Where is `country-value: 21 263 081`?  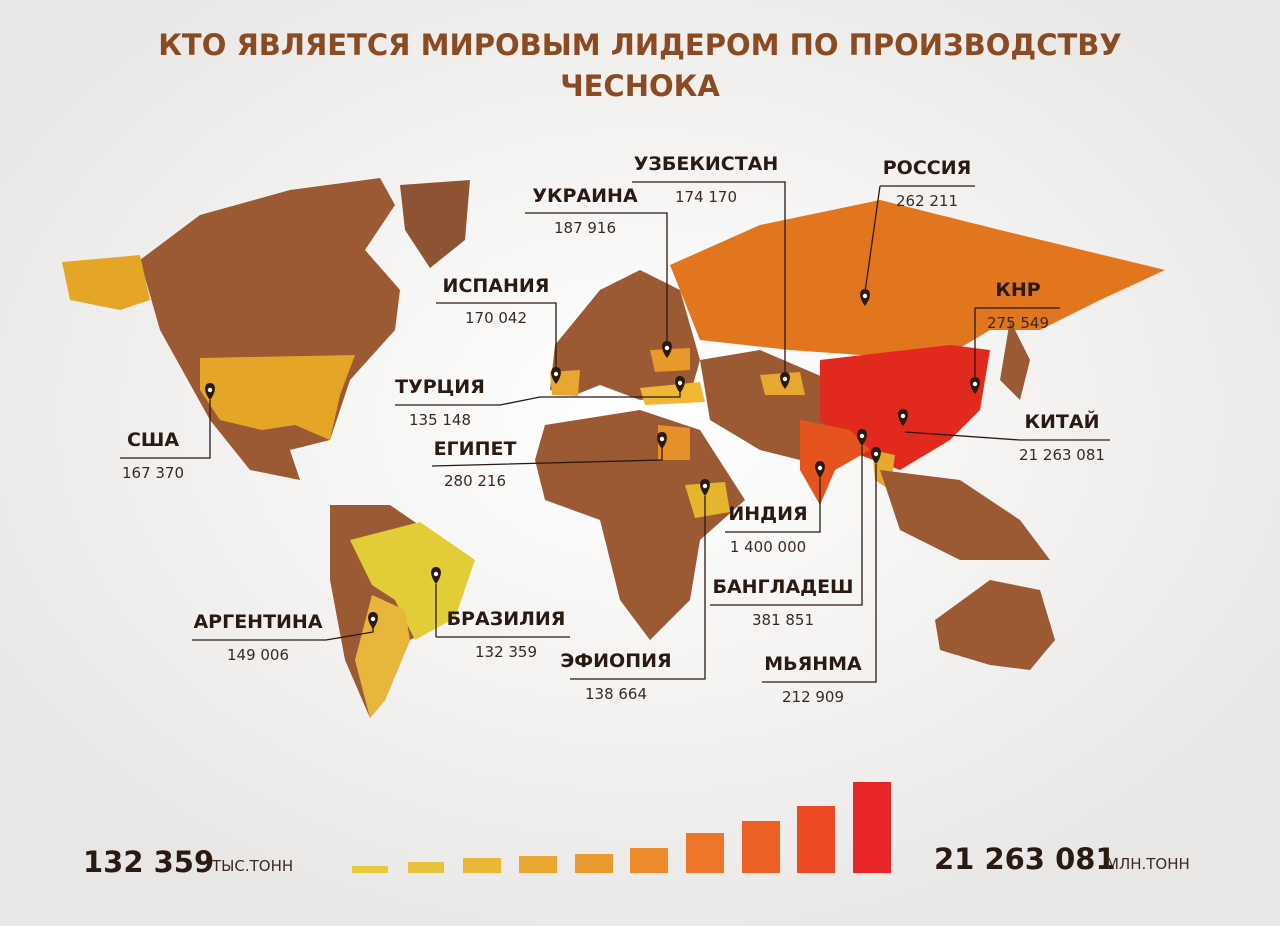 country-value: 21 263 081 is located at coordinates (1062, 455).